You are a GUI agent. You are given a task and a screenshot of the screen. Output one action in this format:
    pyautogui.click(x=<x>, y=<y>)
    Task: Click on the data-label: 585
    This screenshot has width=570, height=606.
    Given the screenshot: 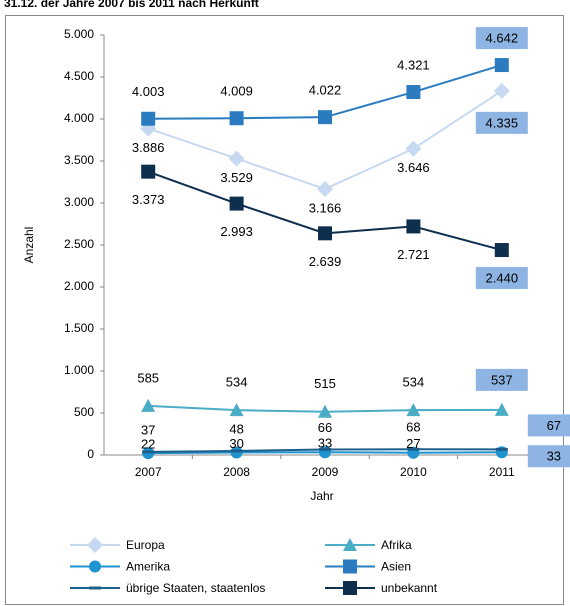 What is the action you would take?
    pyautogui.click(x=148, y=377)
    